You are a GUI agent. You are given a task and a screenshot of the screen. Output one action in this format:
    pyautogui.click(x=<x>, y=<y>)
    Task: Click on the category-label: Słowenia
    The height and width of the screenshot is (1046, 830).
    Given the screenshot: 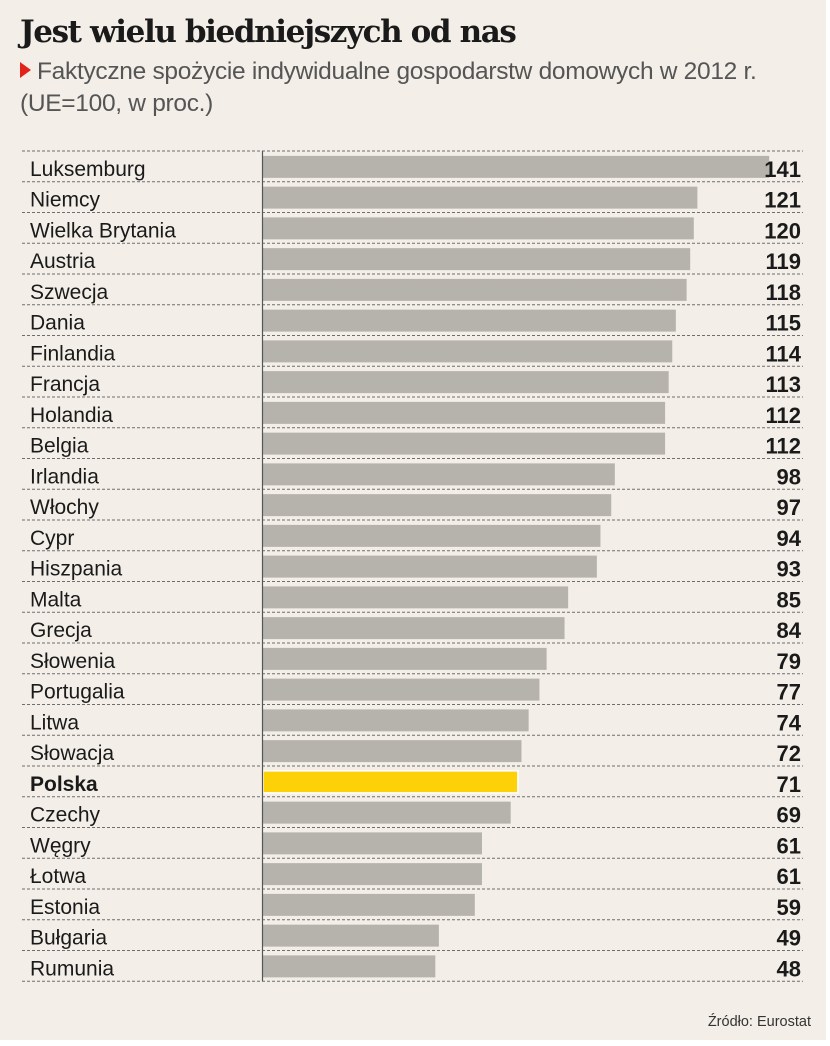 What is the action you would take?
    pyautogui.click(x=73, y=661)
    